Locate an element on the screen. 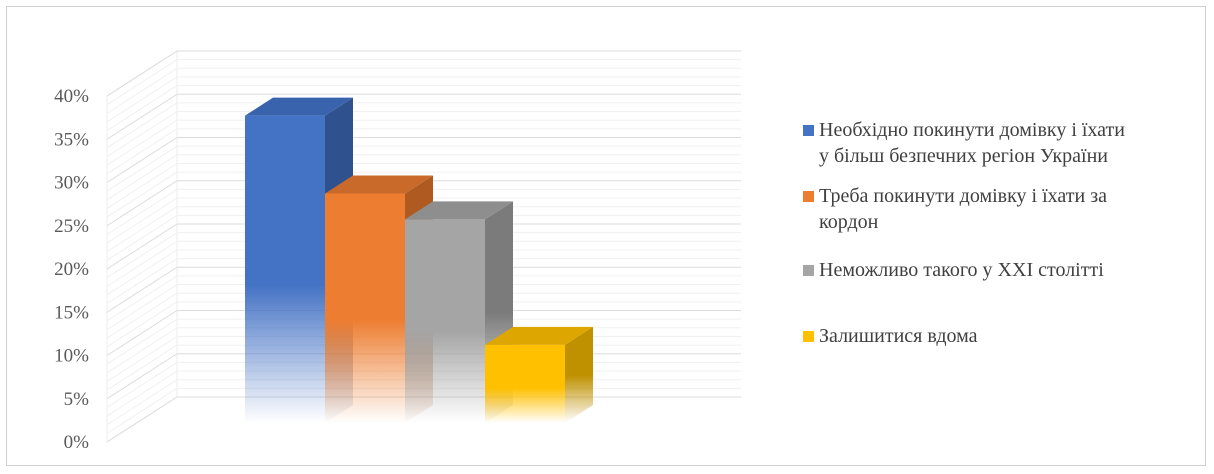 This screenshot has width=1214, height=474. y-tick-label: 40% is located at coordinates (71, 96).